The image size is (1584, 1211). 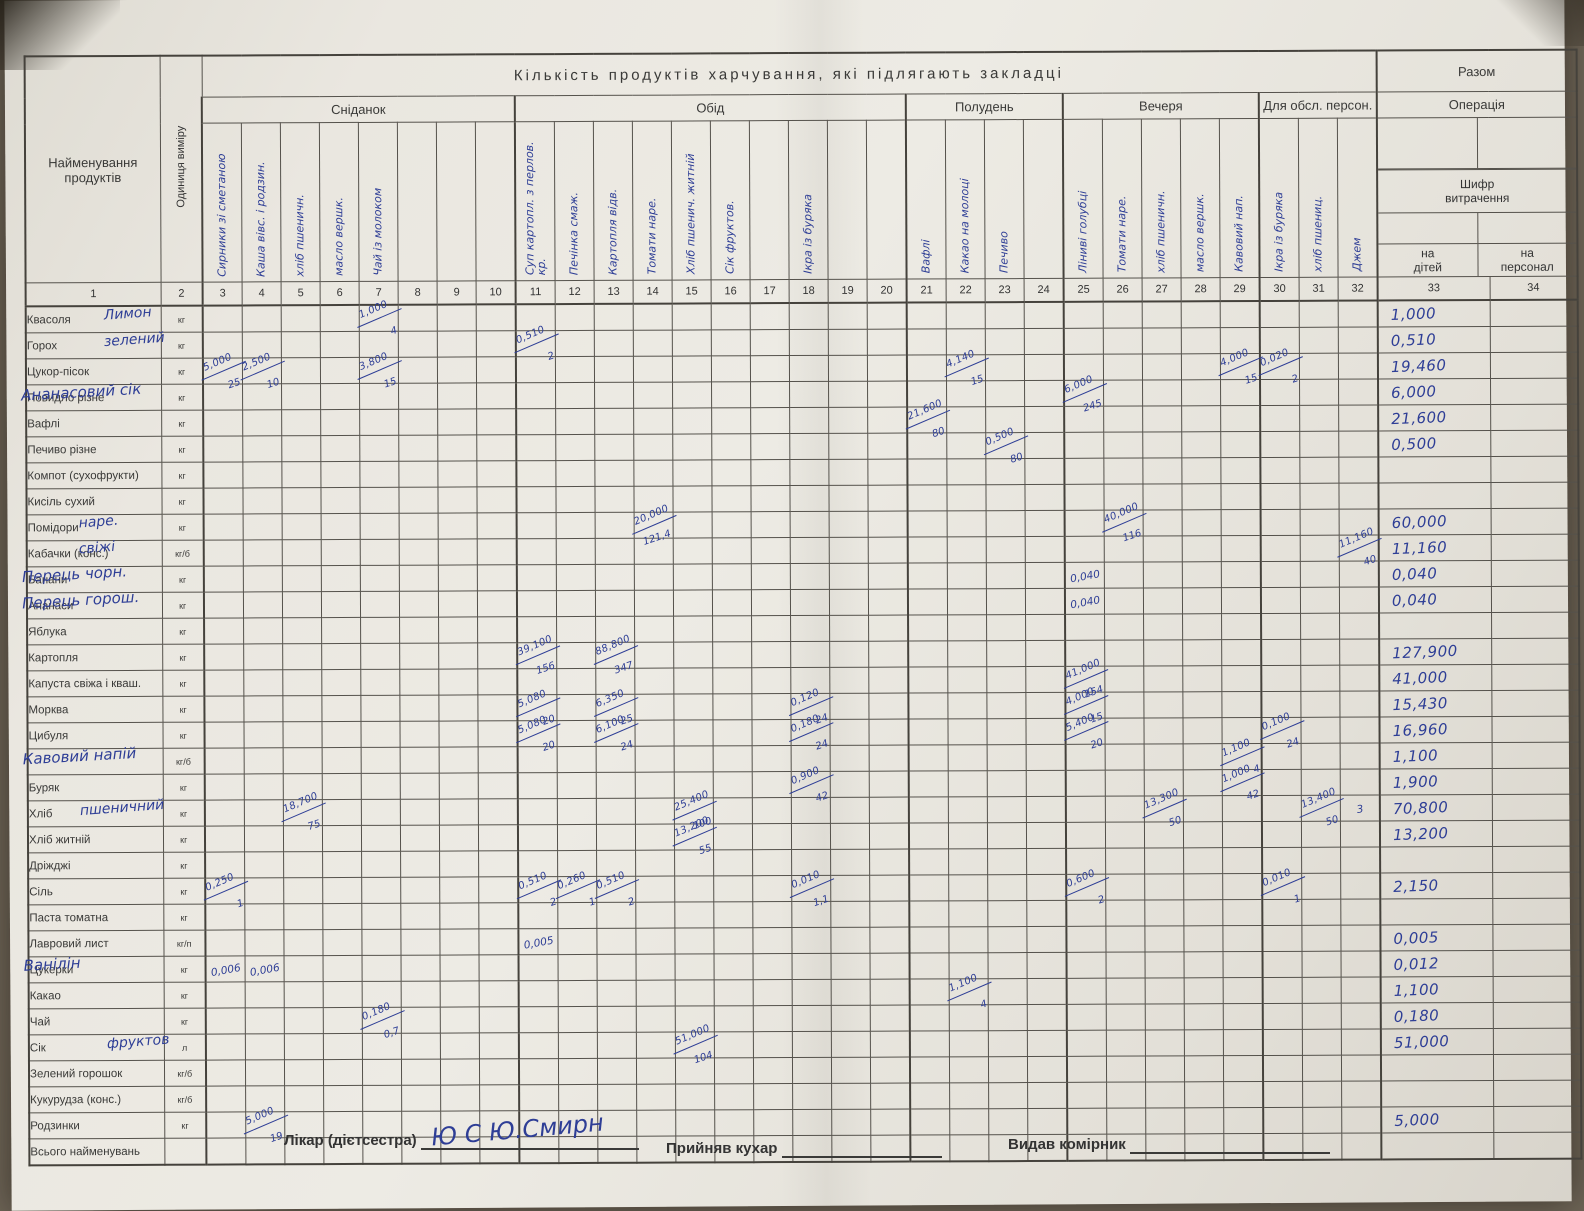 I want to click on dish-label-text: Хліб пшенич. житній, so click(x=691, y=214).